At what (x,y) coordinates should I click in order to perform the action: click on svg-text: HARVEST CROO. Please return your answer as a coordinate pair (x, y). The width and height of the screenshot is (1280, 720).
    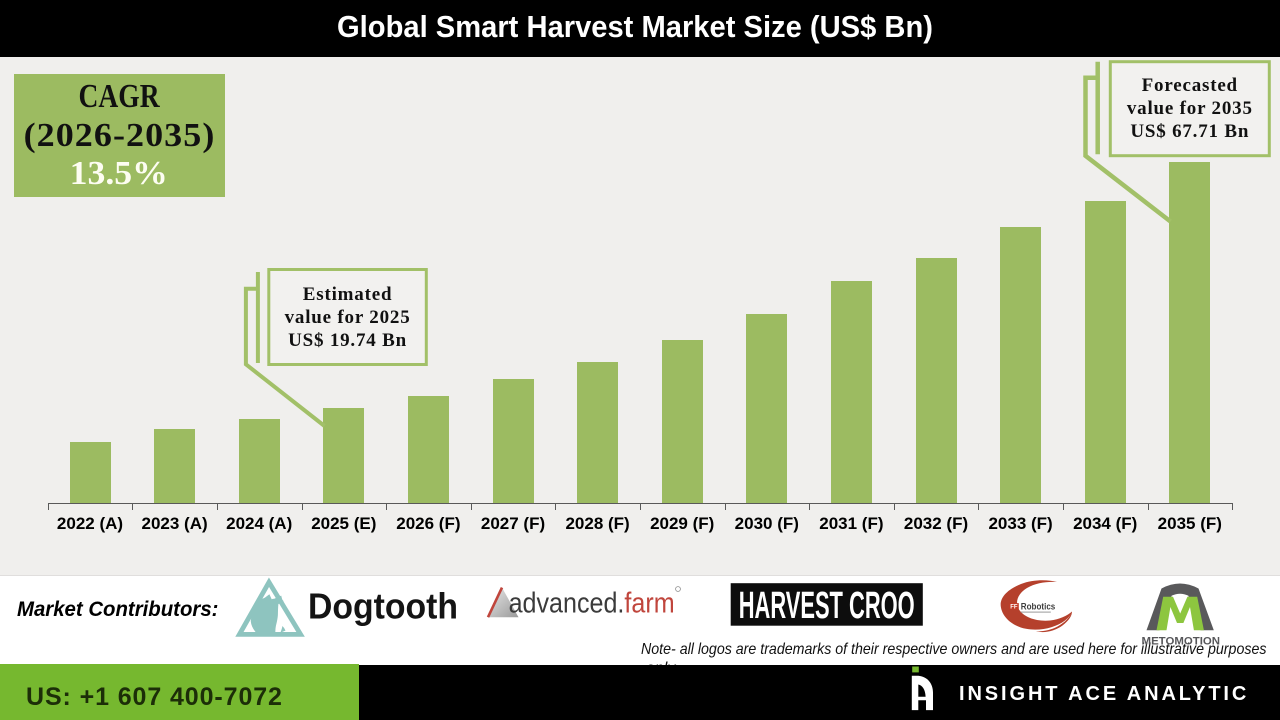
    Looking at the image, I should click on (827, 606).